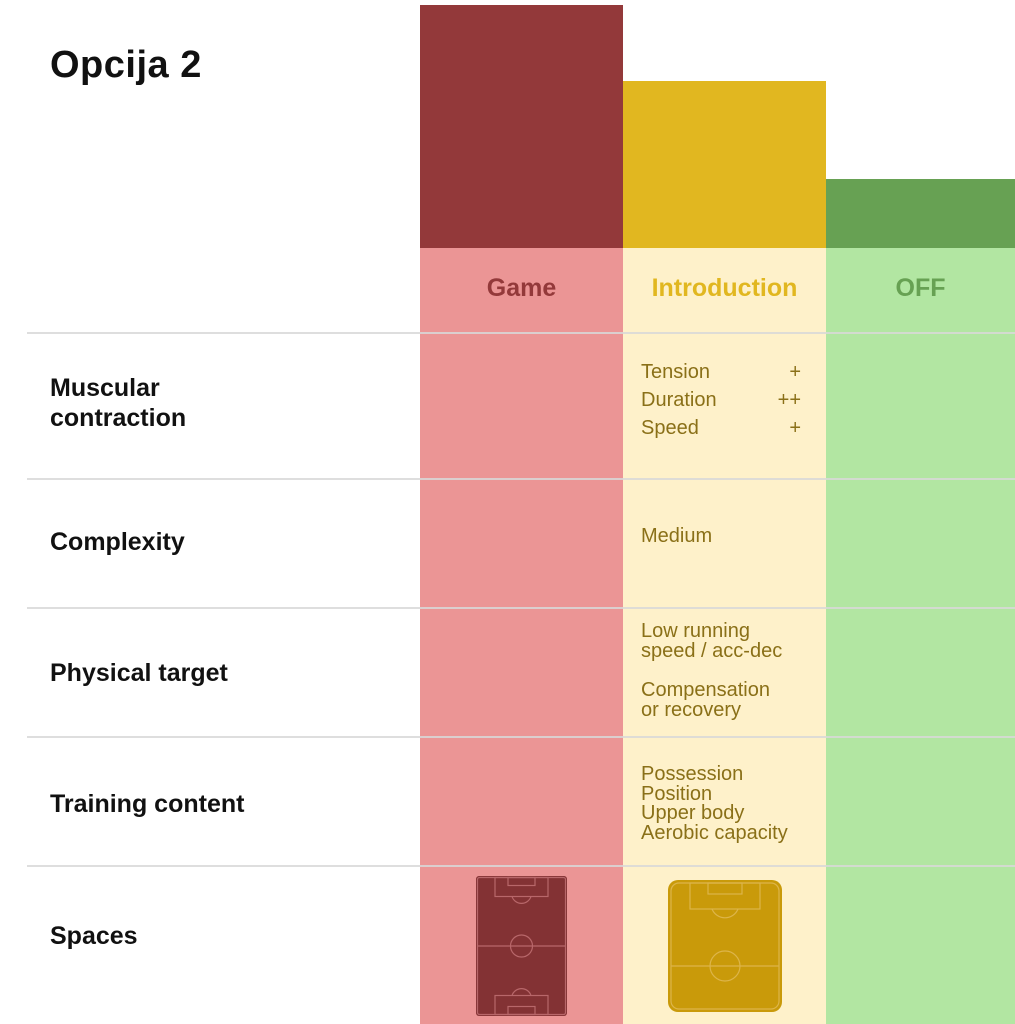  I want to click on contraction-level: ++, so click(789, 400).